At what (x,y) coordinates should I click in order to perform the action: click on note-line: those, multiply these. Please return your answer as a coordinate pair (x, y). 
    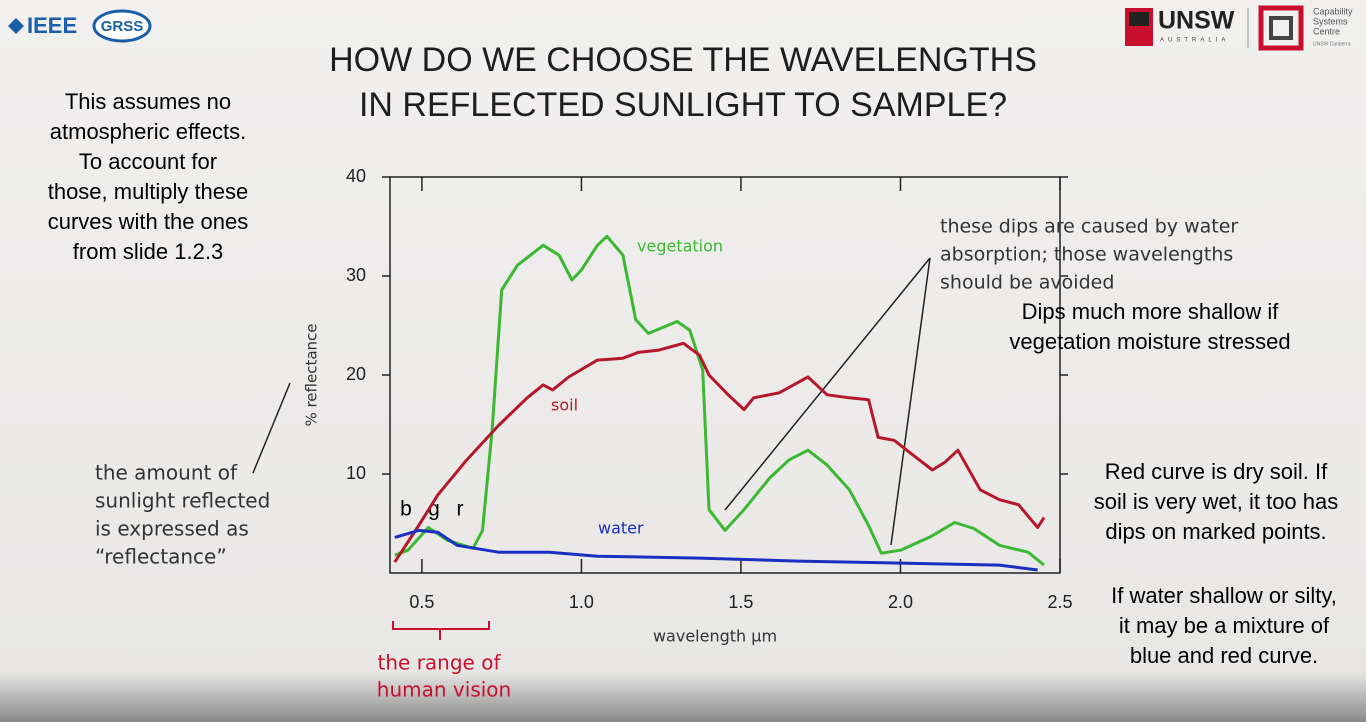
    Looking at the image, I should click on (148, 191).